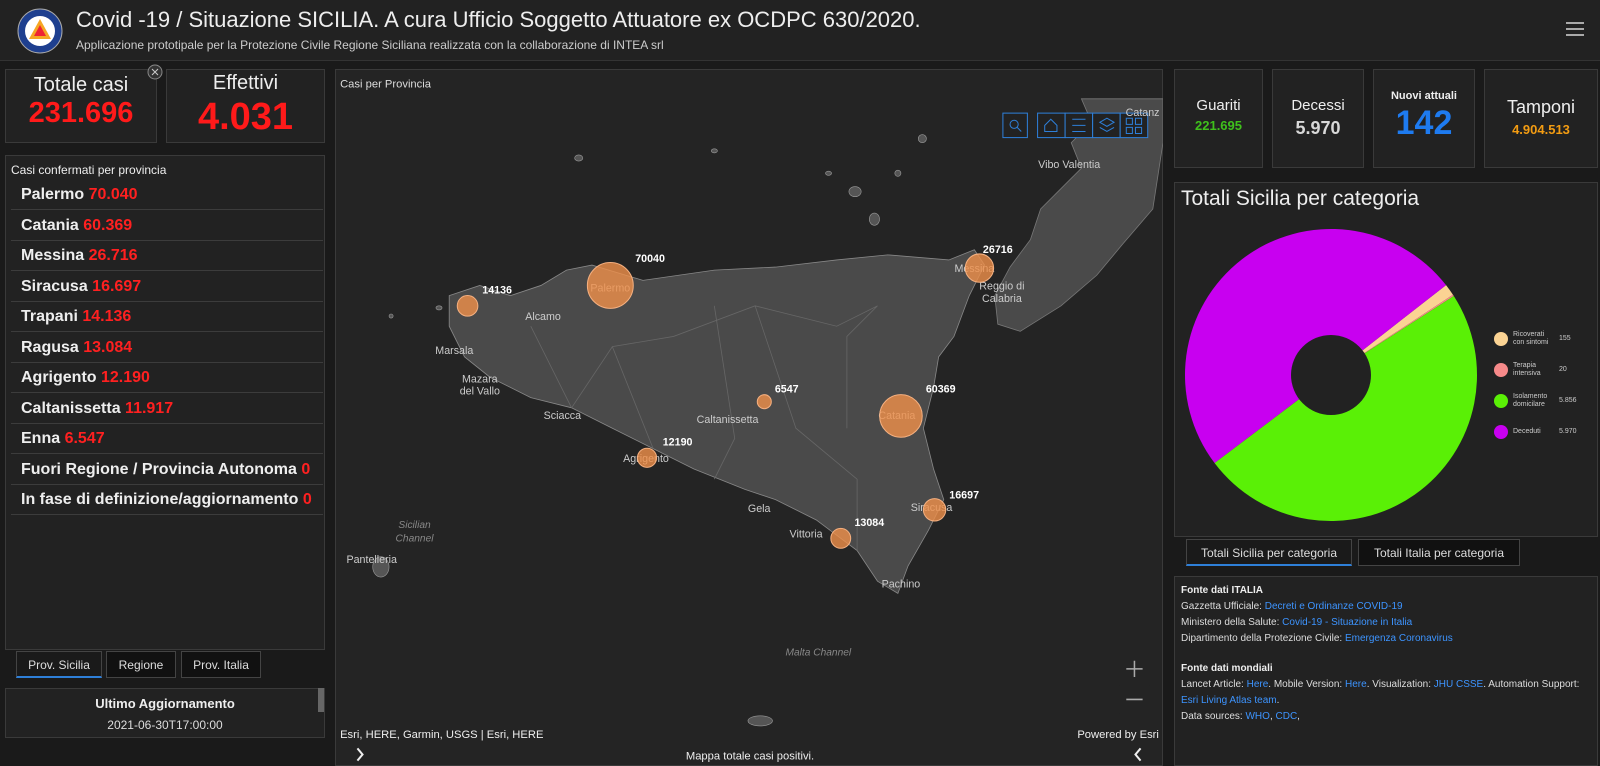  I want to click on totale-value: 231.696, so click(81, 113).